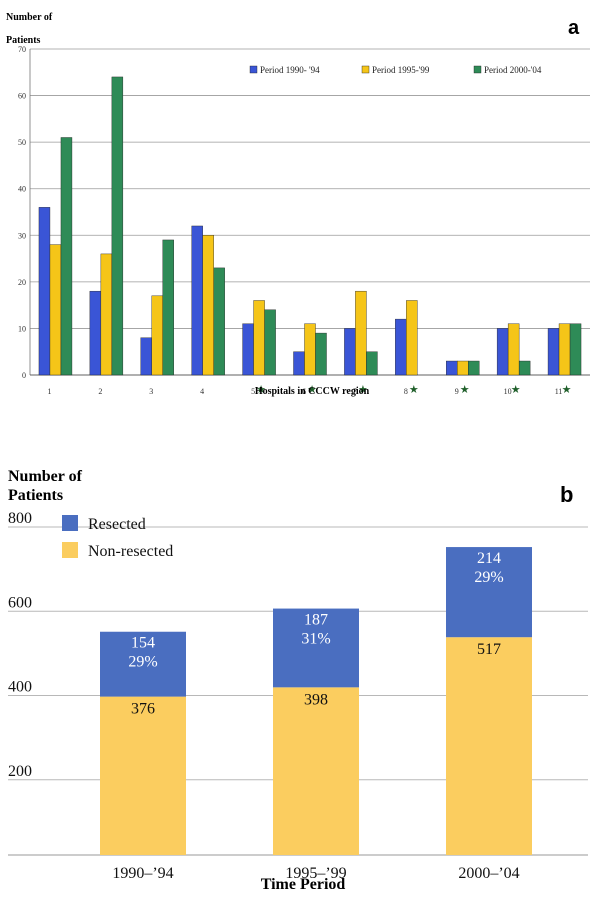 The image size is (595, 915). What do you see at coordinates (253, 391) in the screenshot?
I see `panel-a-x-tick-label: 5` at bounding box center [253, 391].